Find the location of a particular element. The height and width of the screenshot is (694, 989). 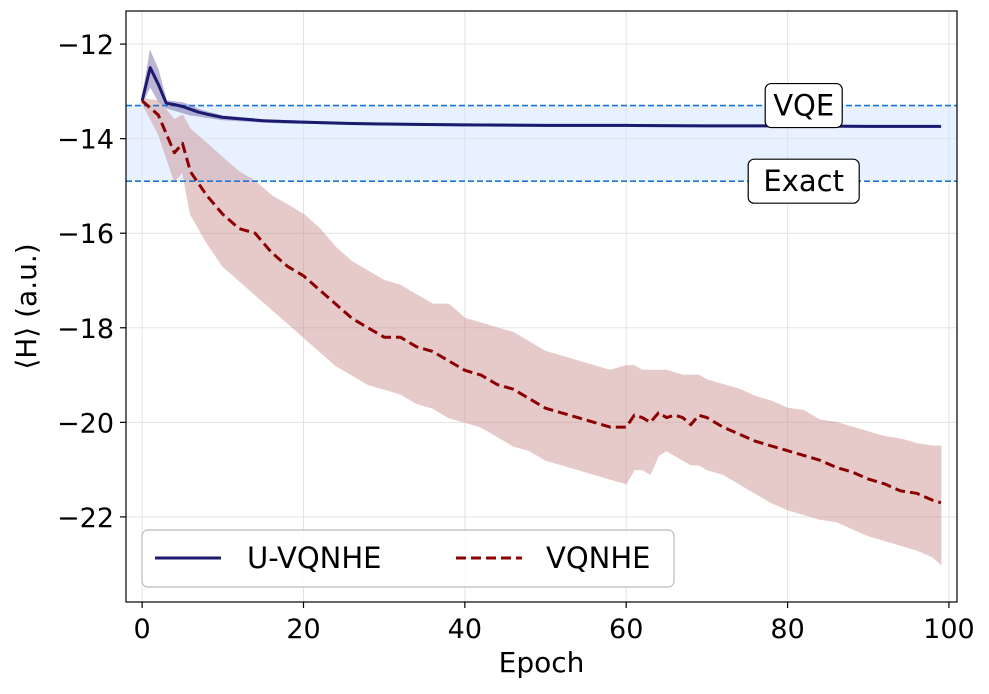

x-tick-label: 20 is located at coordinates (303, 629).